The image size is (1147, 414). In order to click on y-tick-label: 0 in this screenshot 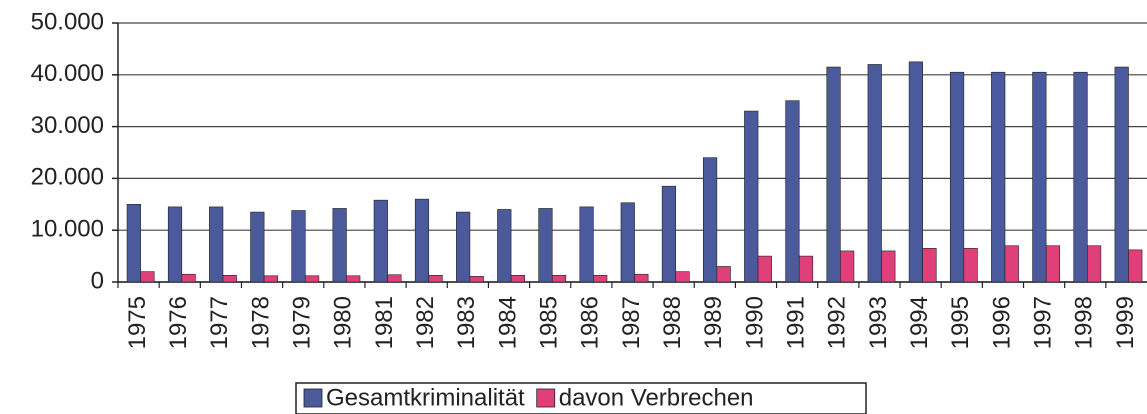, I will do `click(97, 280)`.